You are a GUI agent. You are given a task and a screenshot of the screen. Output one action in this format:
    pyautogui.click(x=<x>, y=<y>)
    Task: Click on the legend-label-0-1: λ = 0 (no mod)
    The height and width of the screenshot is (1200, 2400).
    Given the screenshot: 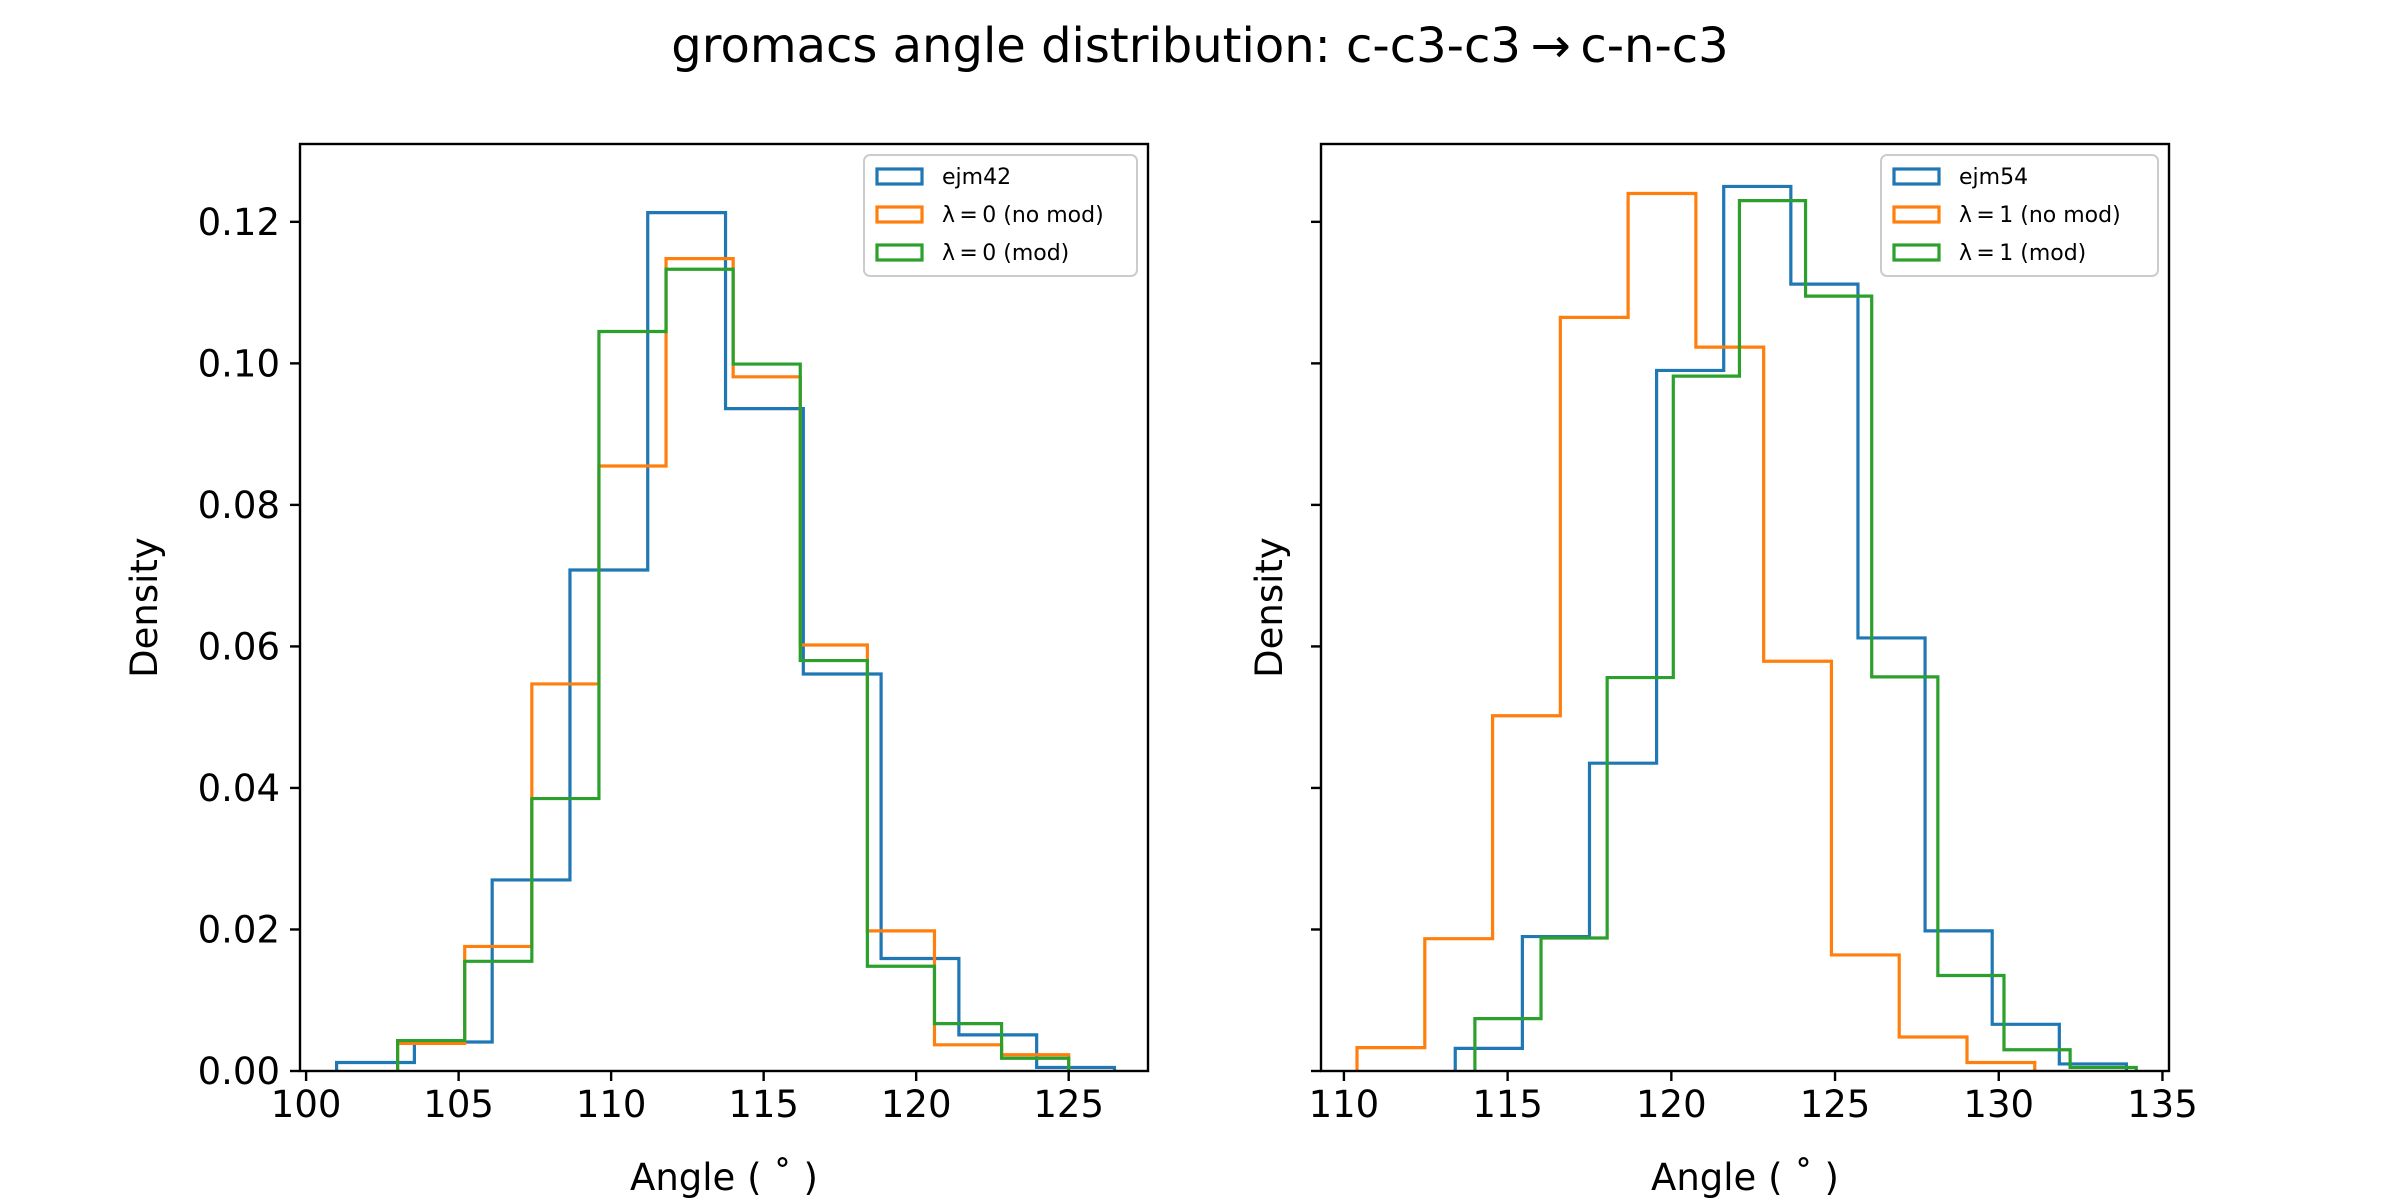 What is the action you would take?
    pyautogui.click(x=1023, y=215)
    